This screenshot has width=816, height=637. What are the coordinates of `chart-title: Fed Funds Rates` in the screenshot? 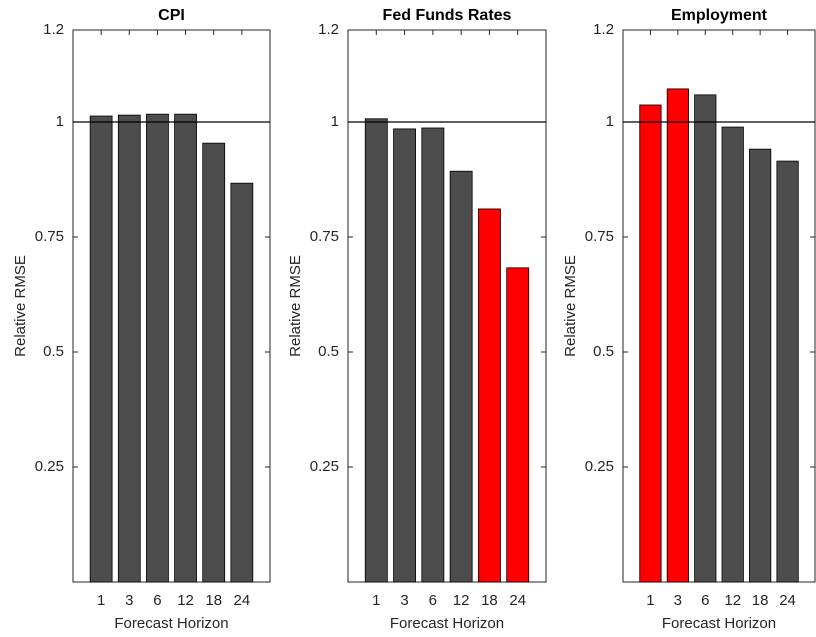 It's located at (447, 15).